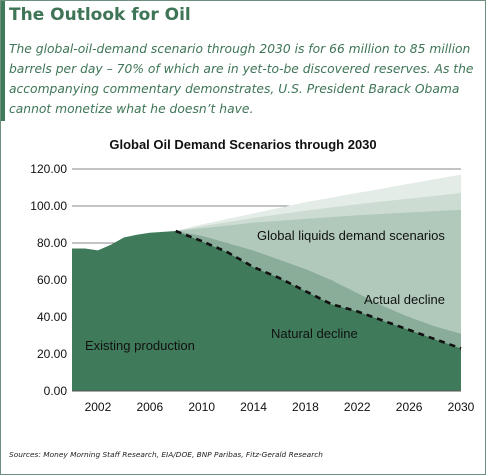  I want to click on x-tick-label: 2018, so click(305, 407).